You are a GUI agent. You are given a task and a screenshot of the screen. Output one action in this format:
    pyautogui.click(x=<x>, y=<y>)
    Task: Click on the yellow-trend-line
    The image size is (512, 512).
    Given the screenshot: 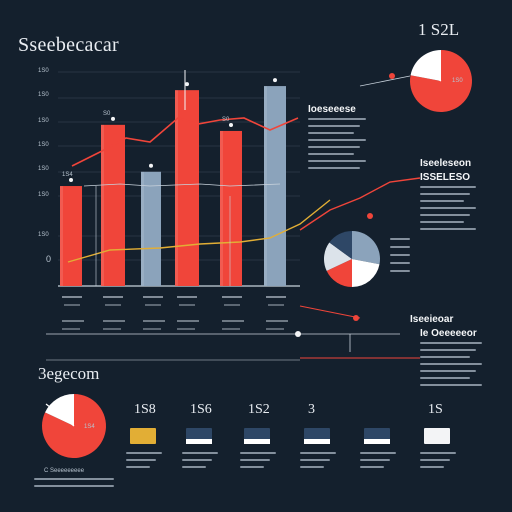 What is the action you would take?
    pyautogui.click(x=199, y=231)
    